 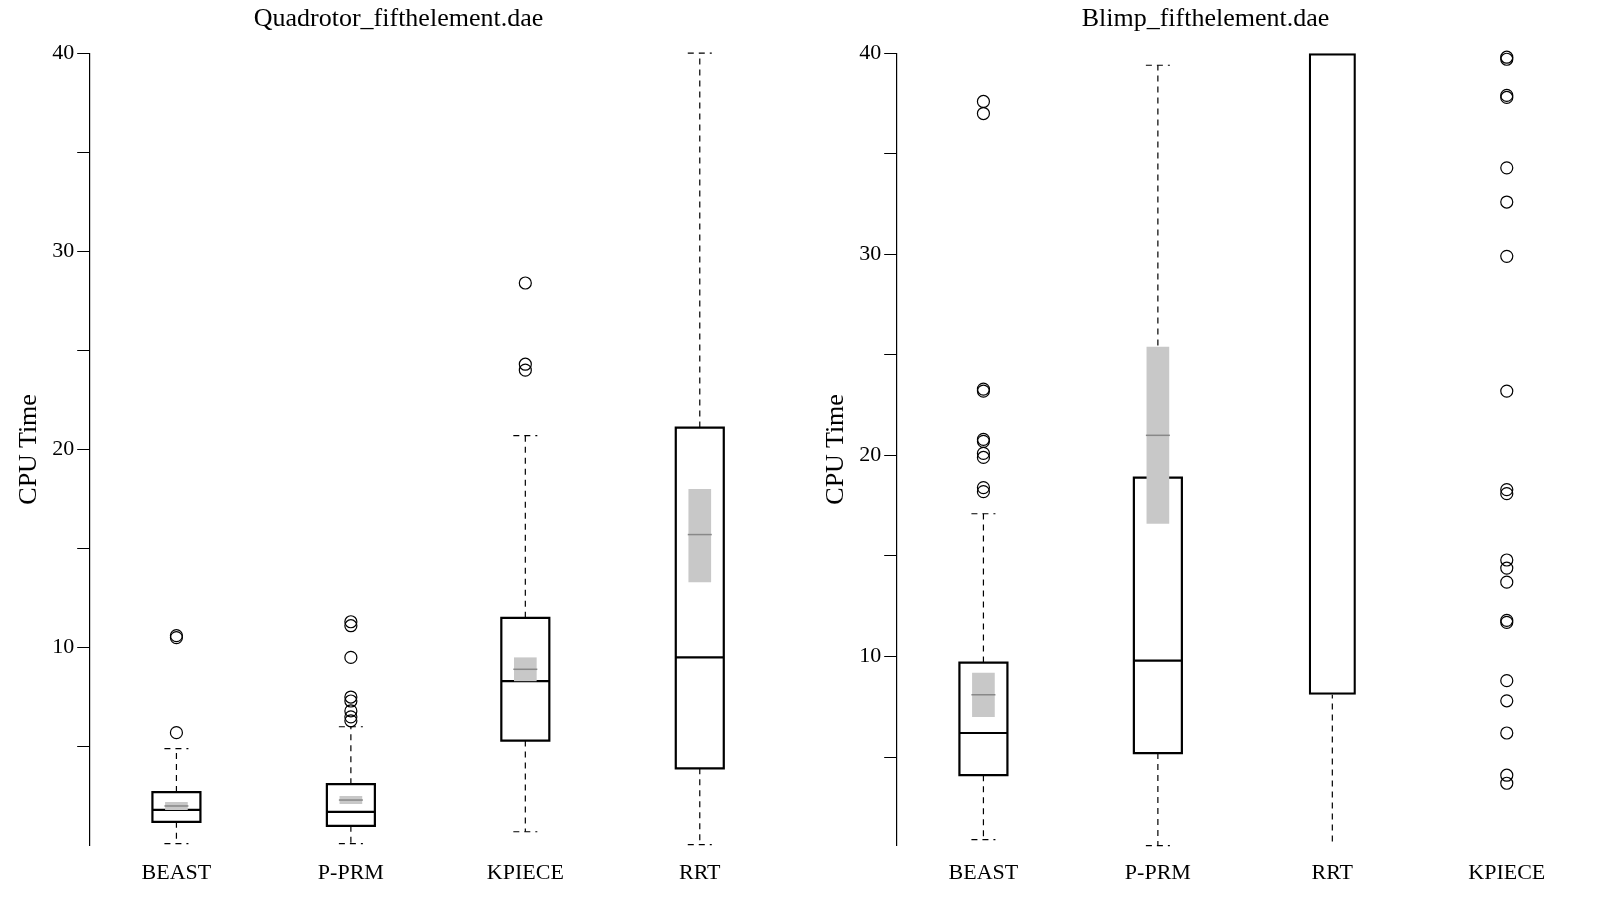 What do you see at coordinates (1205, 18) in the screenshot?
I see `chart-title: Blimp_fifthelement.dae` at bounding box center [1205, 18].